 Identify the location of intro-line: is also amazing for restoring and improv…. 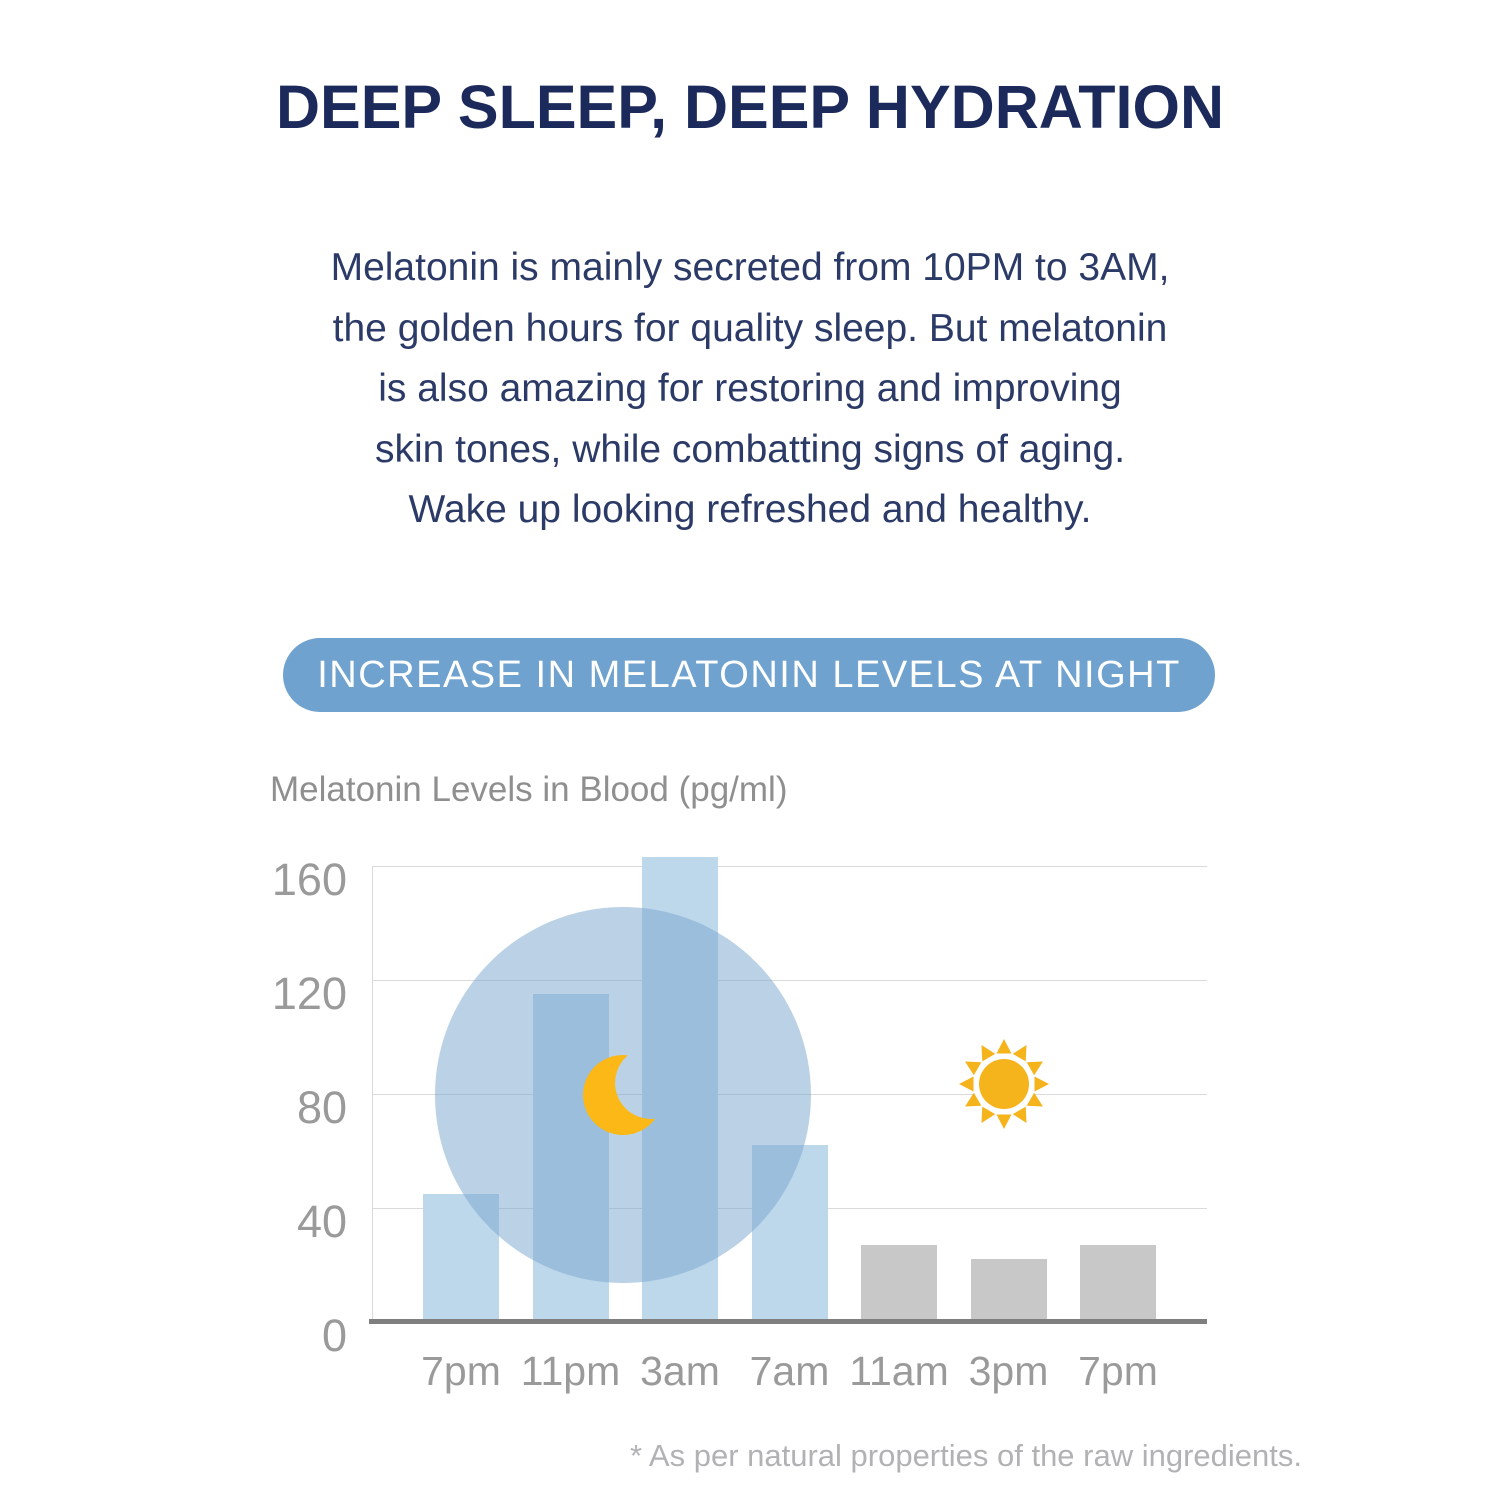
(750, 388).